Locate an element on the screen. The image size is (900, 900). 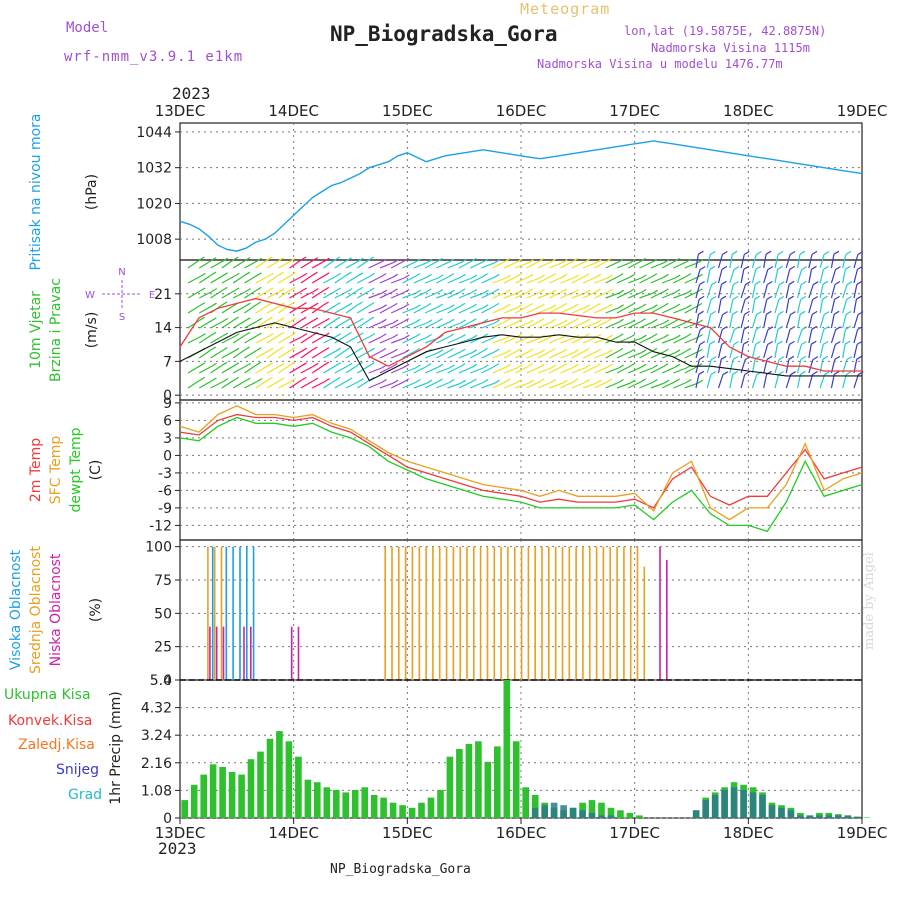
footer-station-label: NP_Biogradska_Gora is located at coordinates (400, 869).